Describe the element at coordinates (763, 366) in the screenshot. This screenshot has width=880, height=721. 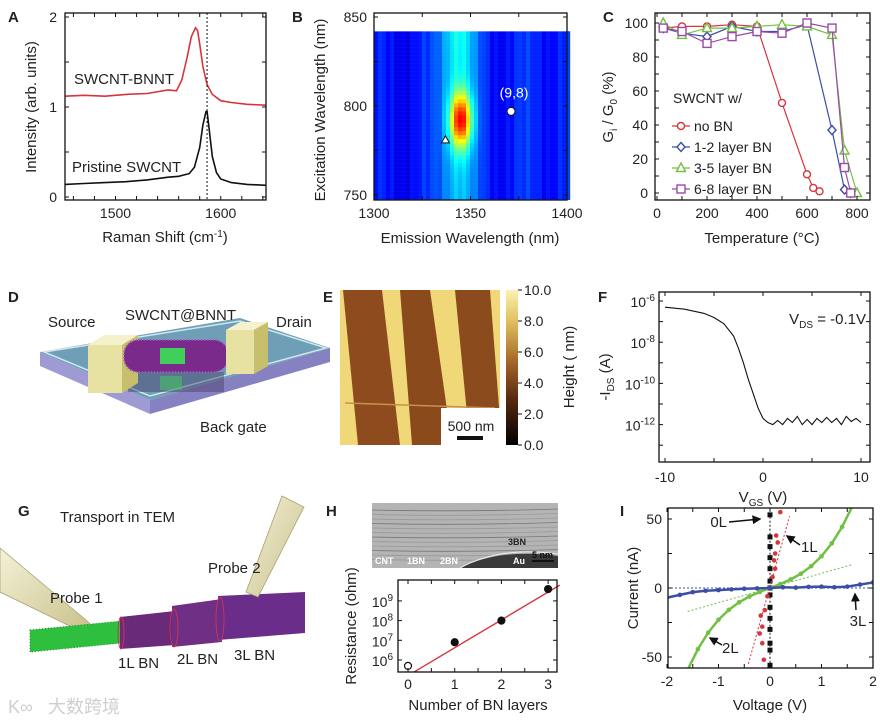
I see `f-transfer-curve` at that location.